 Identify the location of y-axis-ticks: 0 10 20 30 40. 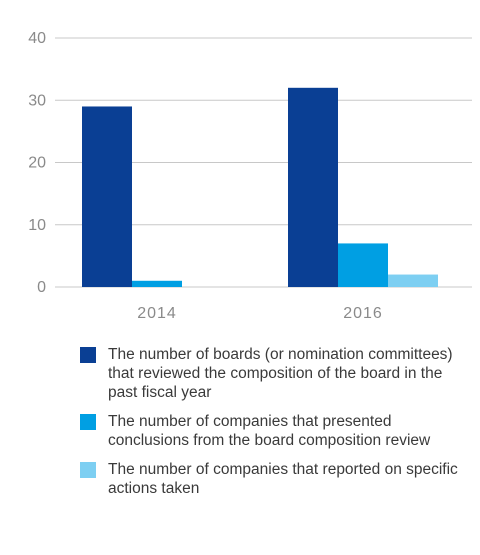
(37, 163).